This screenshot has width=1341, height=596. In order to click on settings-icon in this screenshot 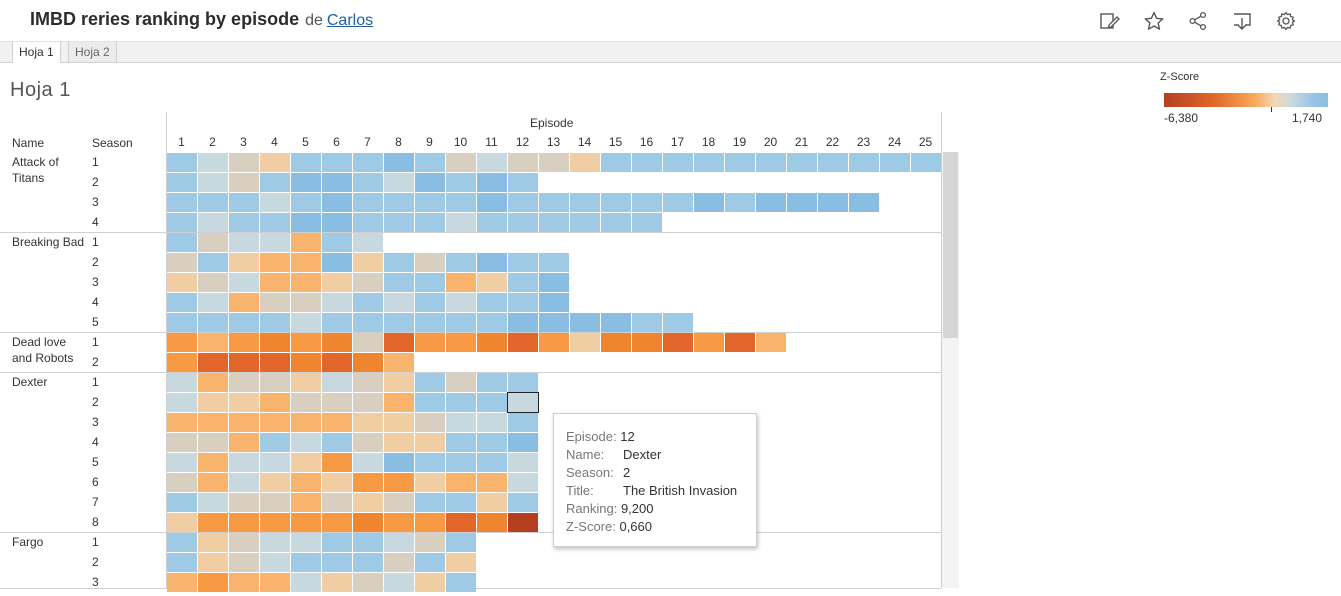, I will do `click(1286, 21)`.